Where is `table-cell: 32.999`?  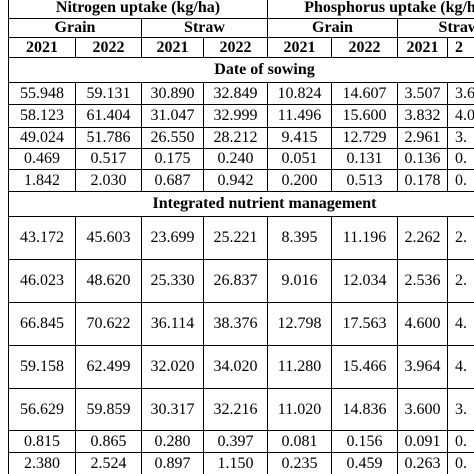
table-cell: 32.999 is located at coordinates (235, 116).